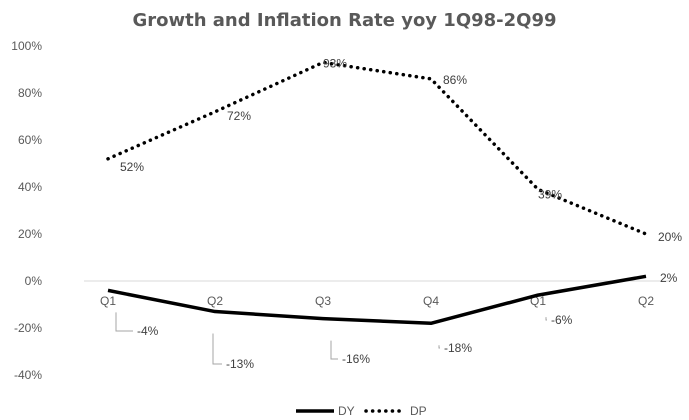 This screenshot has width=689, height=420. Describe the element at coordinates (28, 328) in the screenshot. I see `y-tick-label: -20%` at that location.